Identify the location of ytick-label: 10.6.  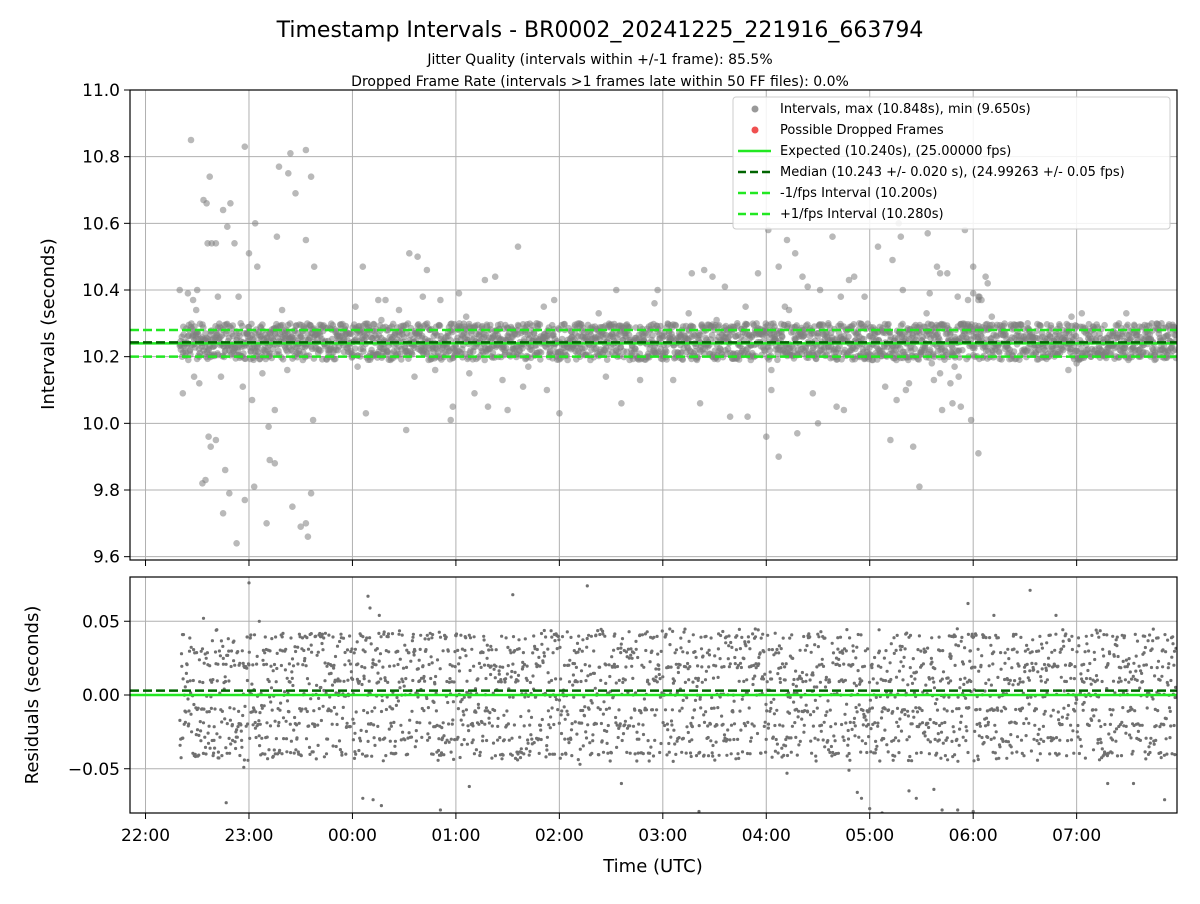
(101, 224).